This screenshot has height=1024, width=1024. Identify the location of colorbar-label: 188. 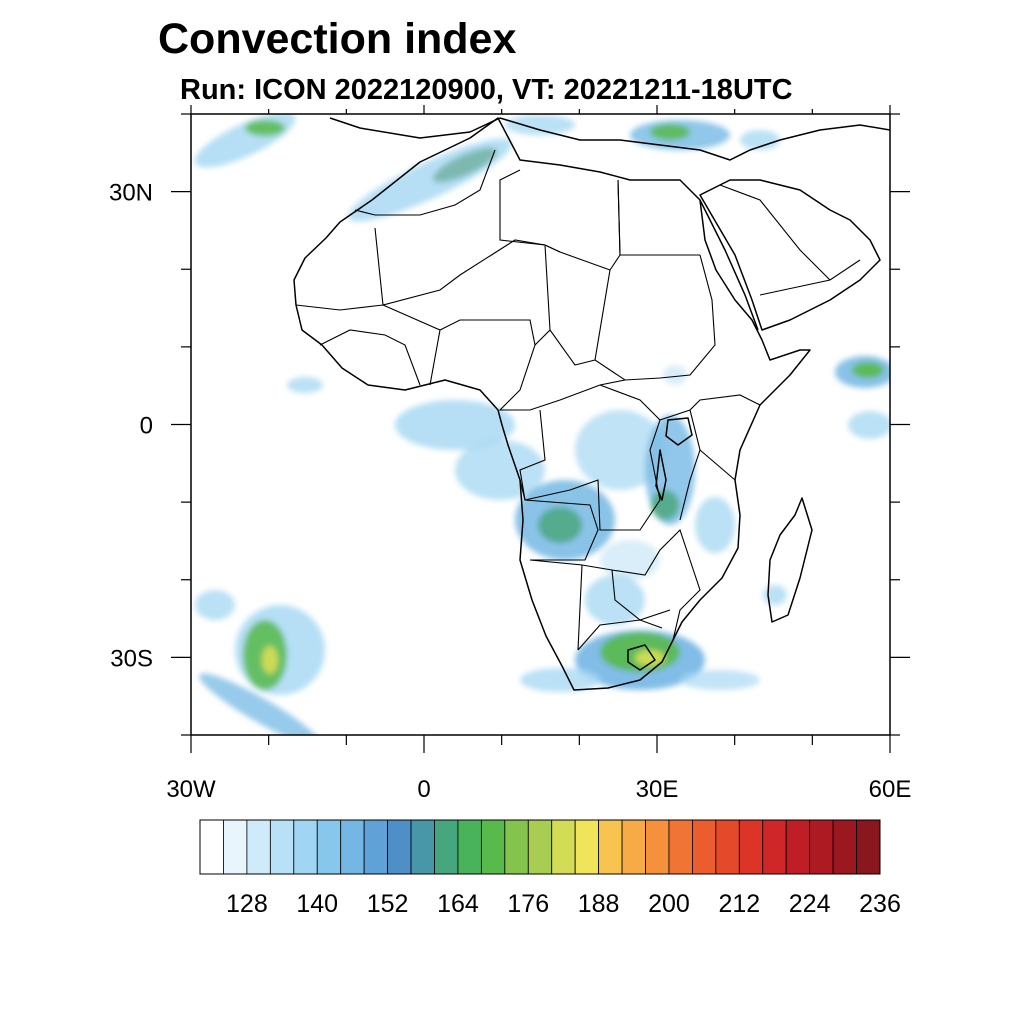
(599, 904).